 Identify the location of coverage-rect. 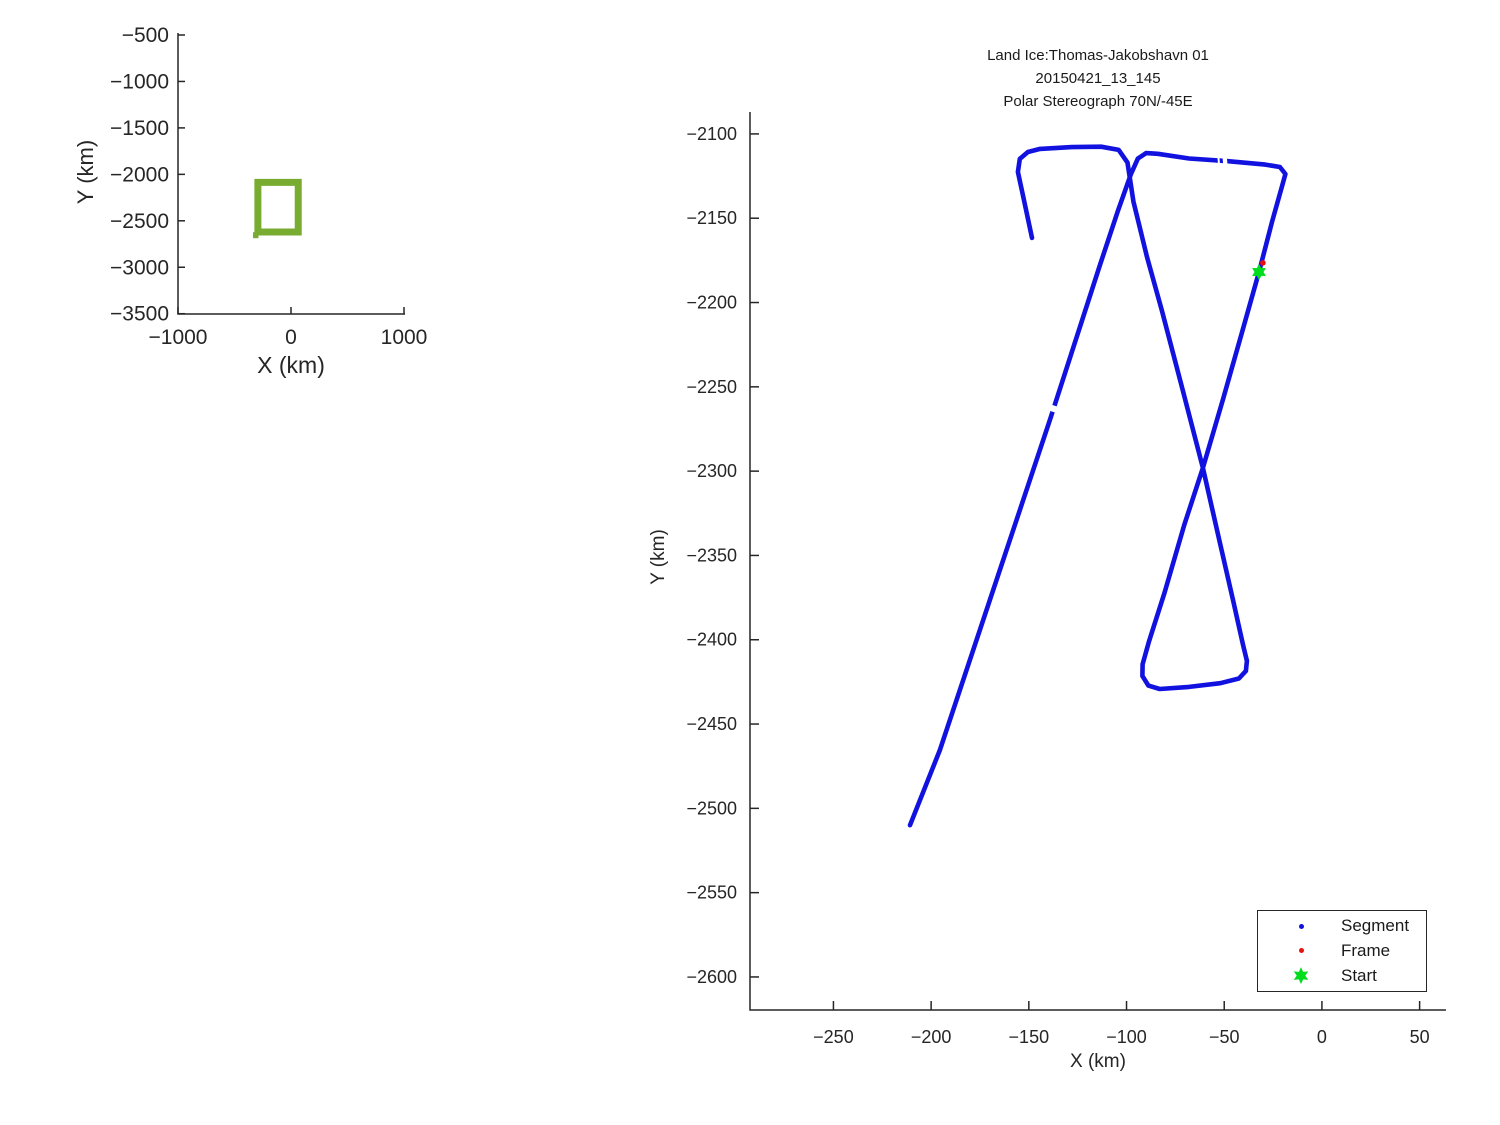
(278, 207).